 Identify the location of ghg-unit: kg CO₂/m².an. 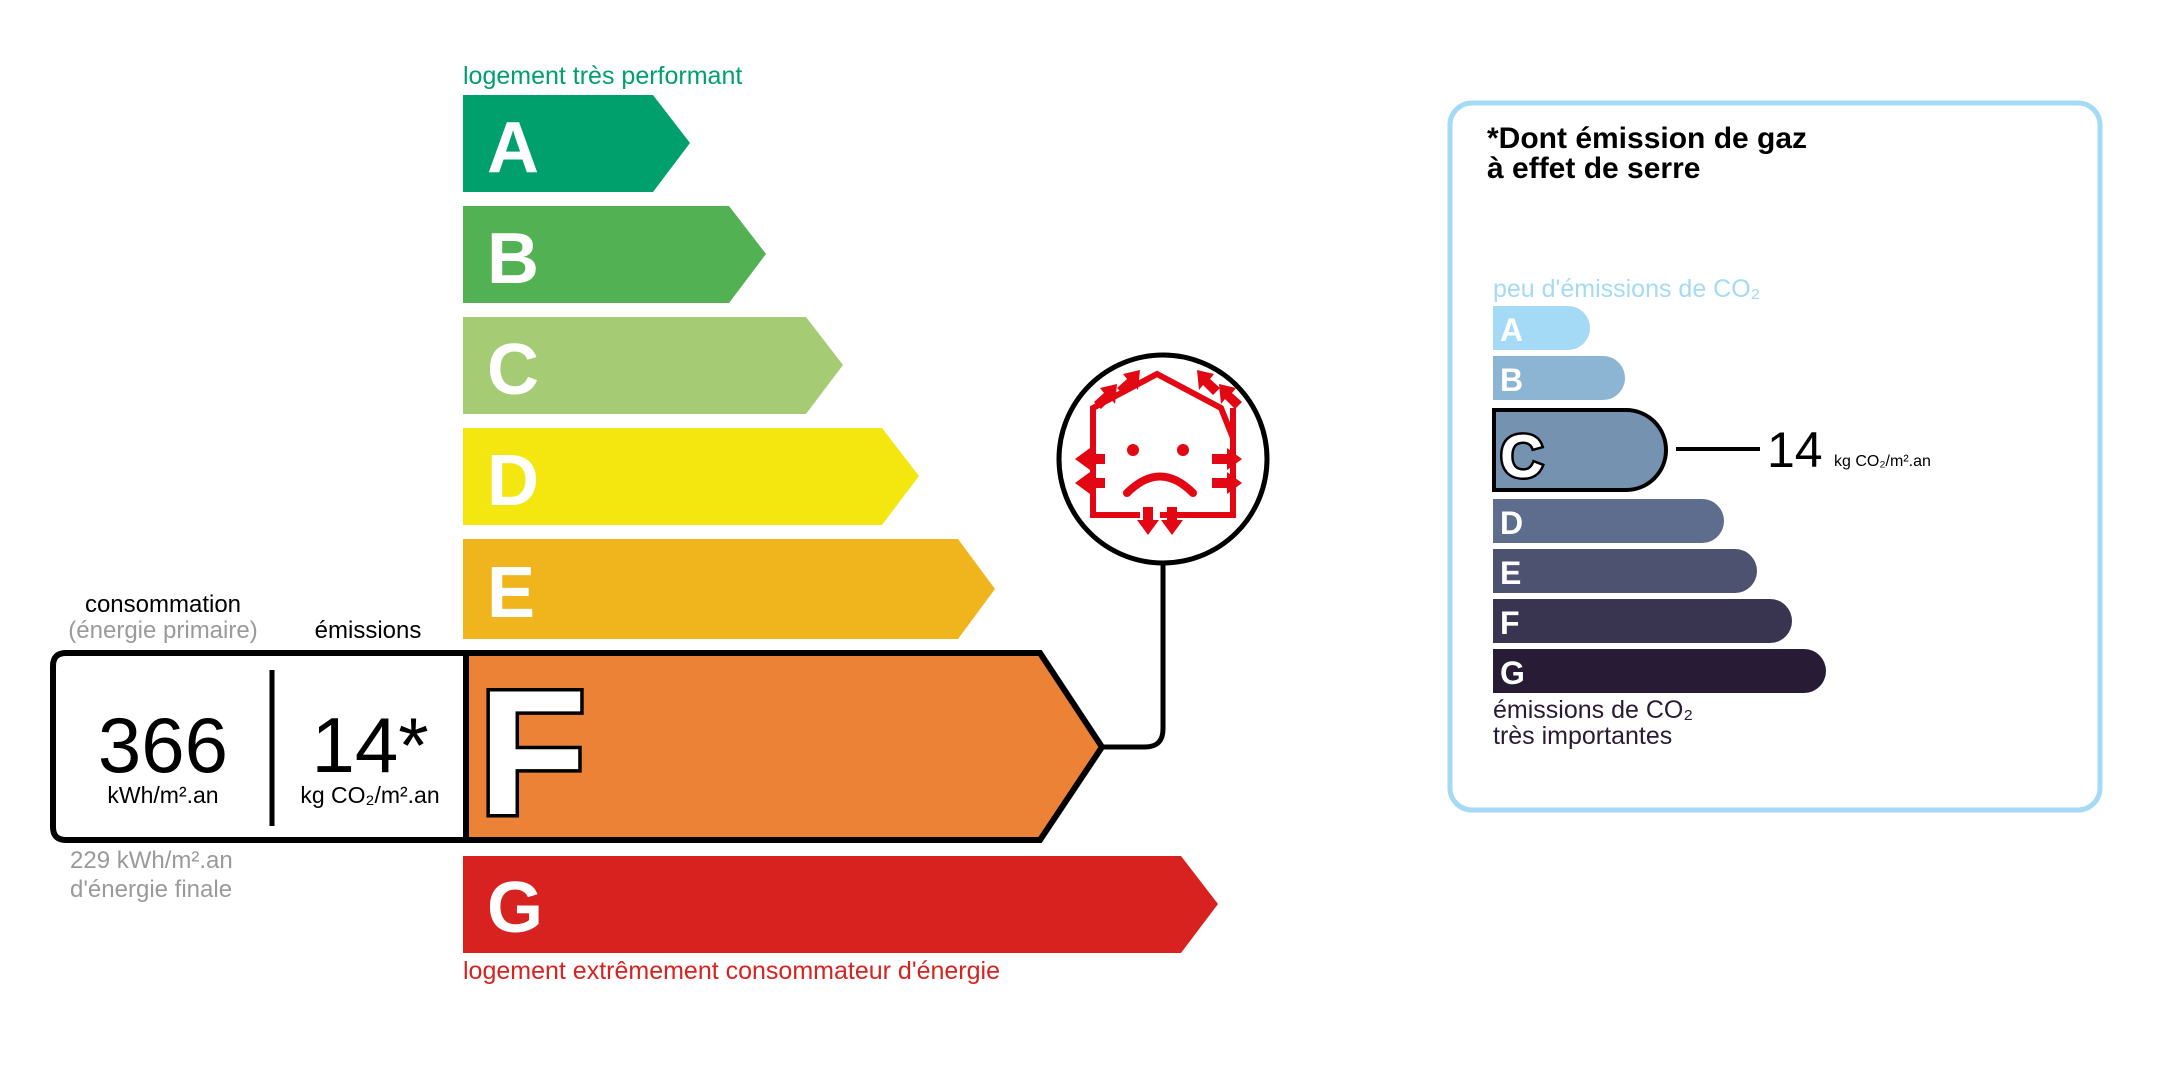
(1882, 461).